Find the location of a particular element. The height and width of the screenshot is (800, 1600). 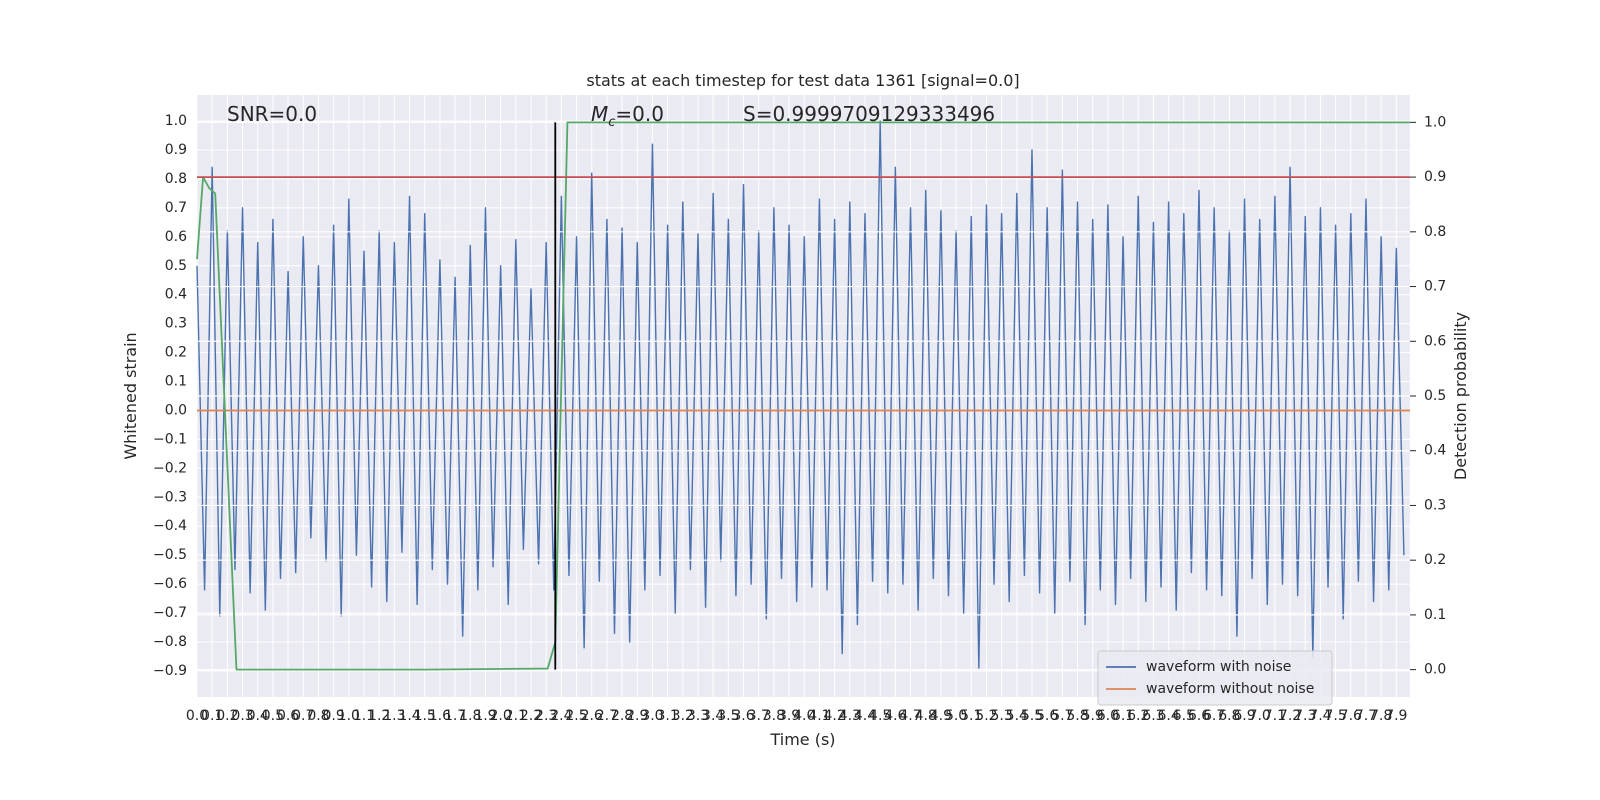

x-tick-label: 4.9 is located at coordinates (941, 716).